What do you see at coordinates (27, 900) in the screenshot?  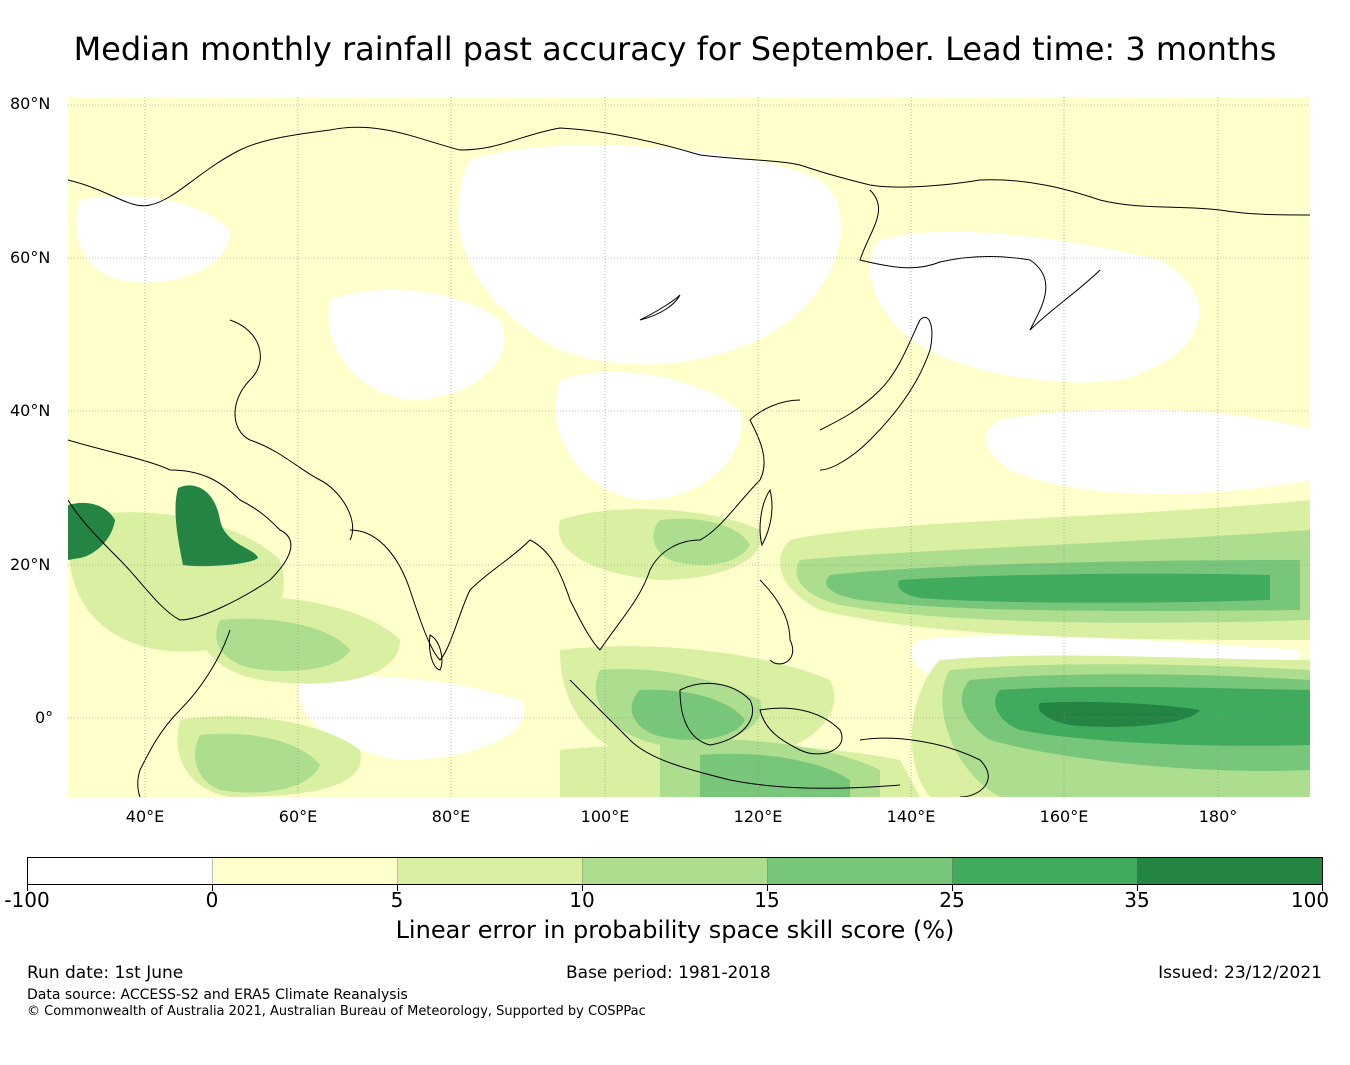 I see `colorbar-label: -100` at bounding box center [27, 900].